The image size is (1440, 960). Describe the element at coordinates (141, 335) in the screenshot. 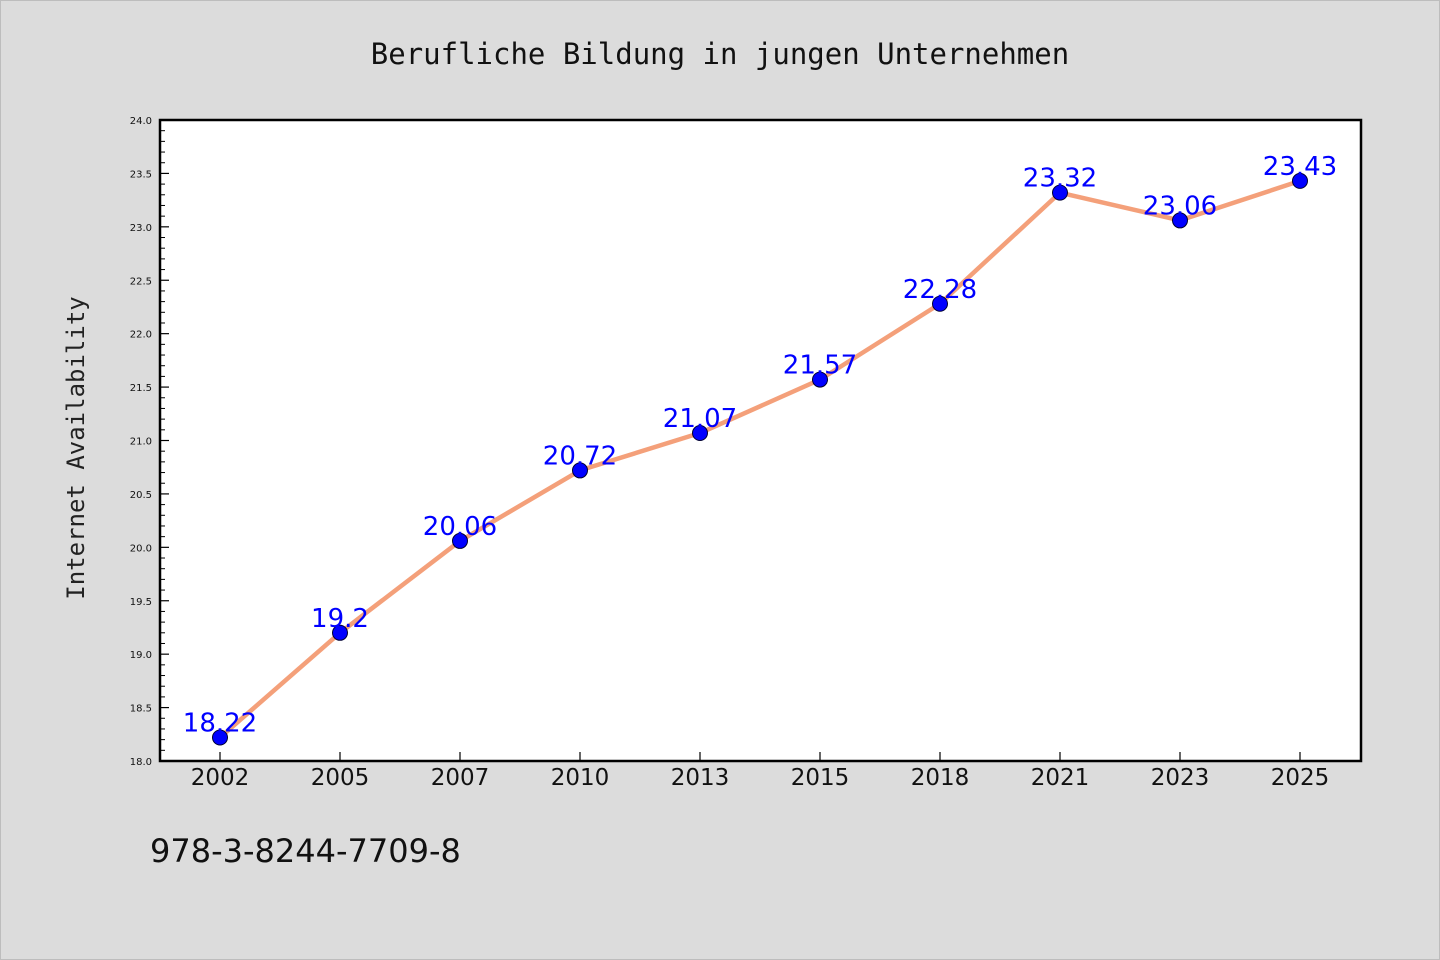

I see `y-tick-label: 22.0` at that location.